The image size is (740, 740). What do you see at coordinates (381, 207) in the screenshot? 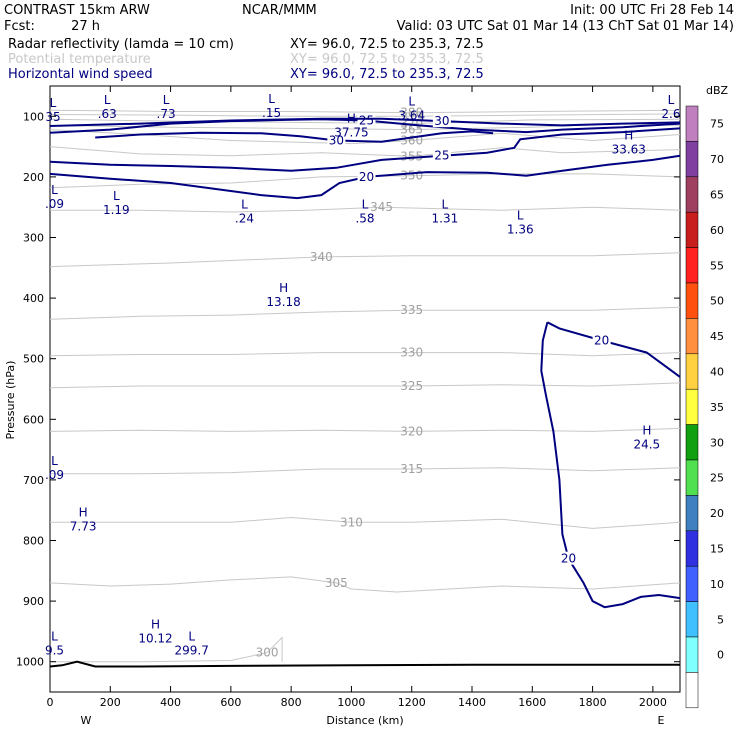
I see `theta-contour-label: 345` at bounding box center [381, 207].